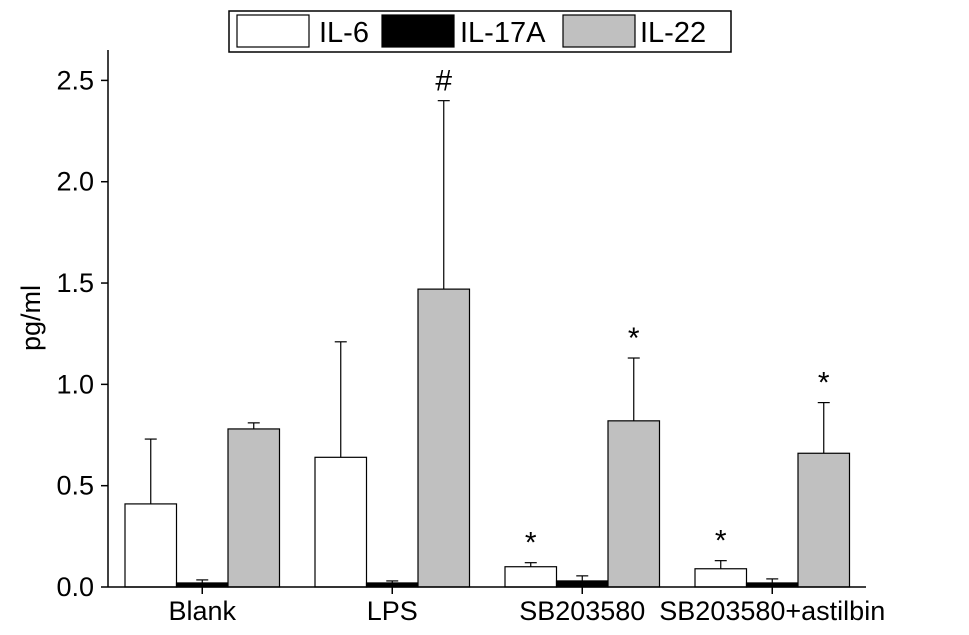 Image resolution: width=969 pixels, height=635 pixels. What do you see at coordinates (31, 318) in the screenshot?
I see `y-axis-label: pg/ml` at bounding box center [31, 318].